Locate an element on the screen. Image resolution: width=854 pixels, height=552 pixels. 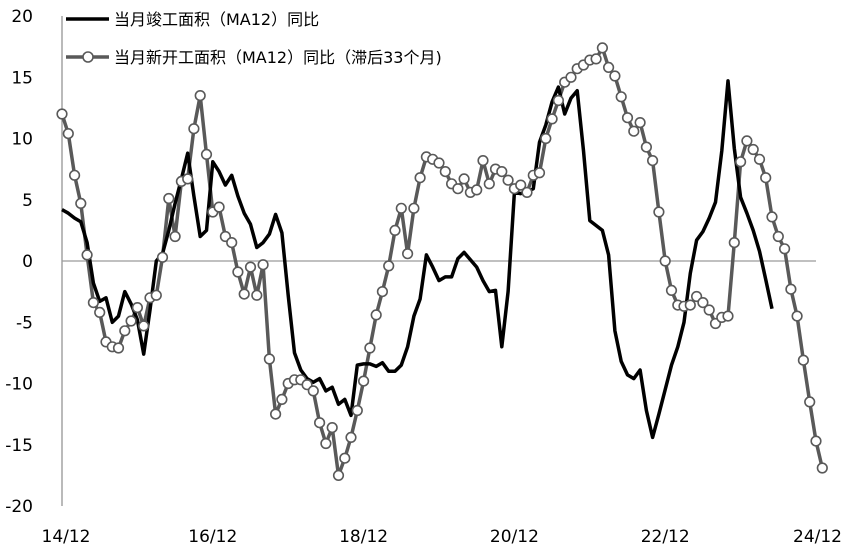
y-axis-tick-labels: 20 15 10 5 0 -5 -10 -15 -20 is located at coordinates (19, 262).